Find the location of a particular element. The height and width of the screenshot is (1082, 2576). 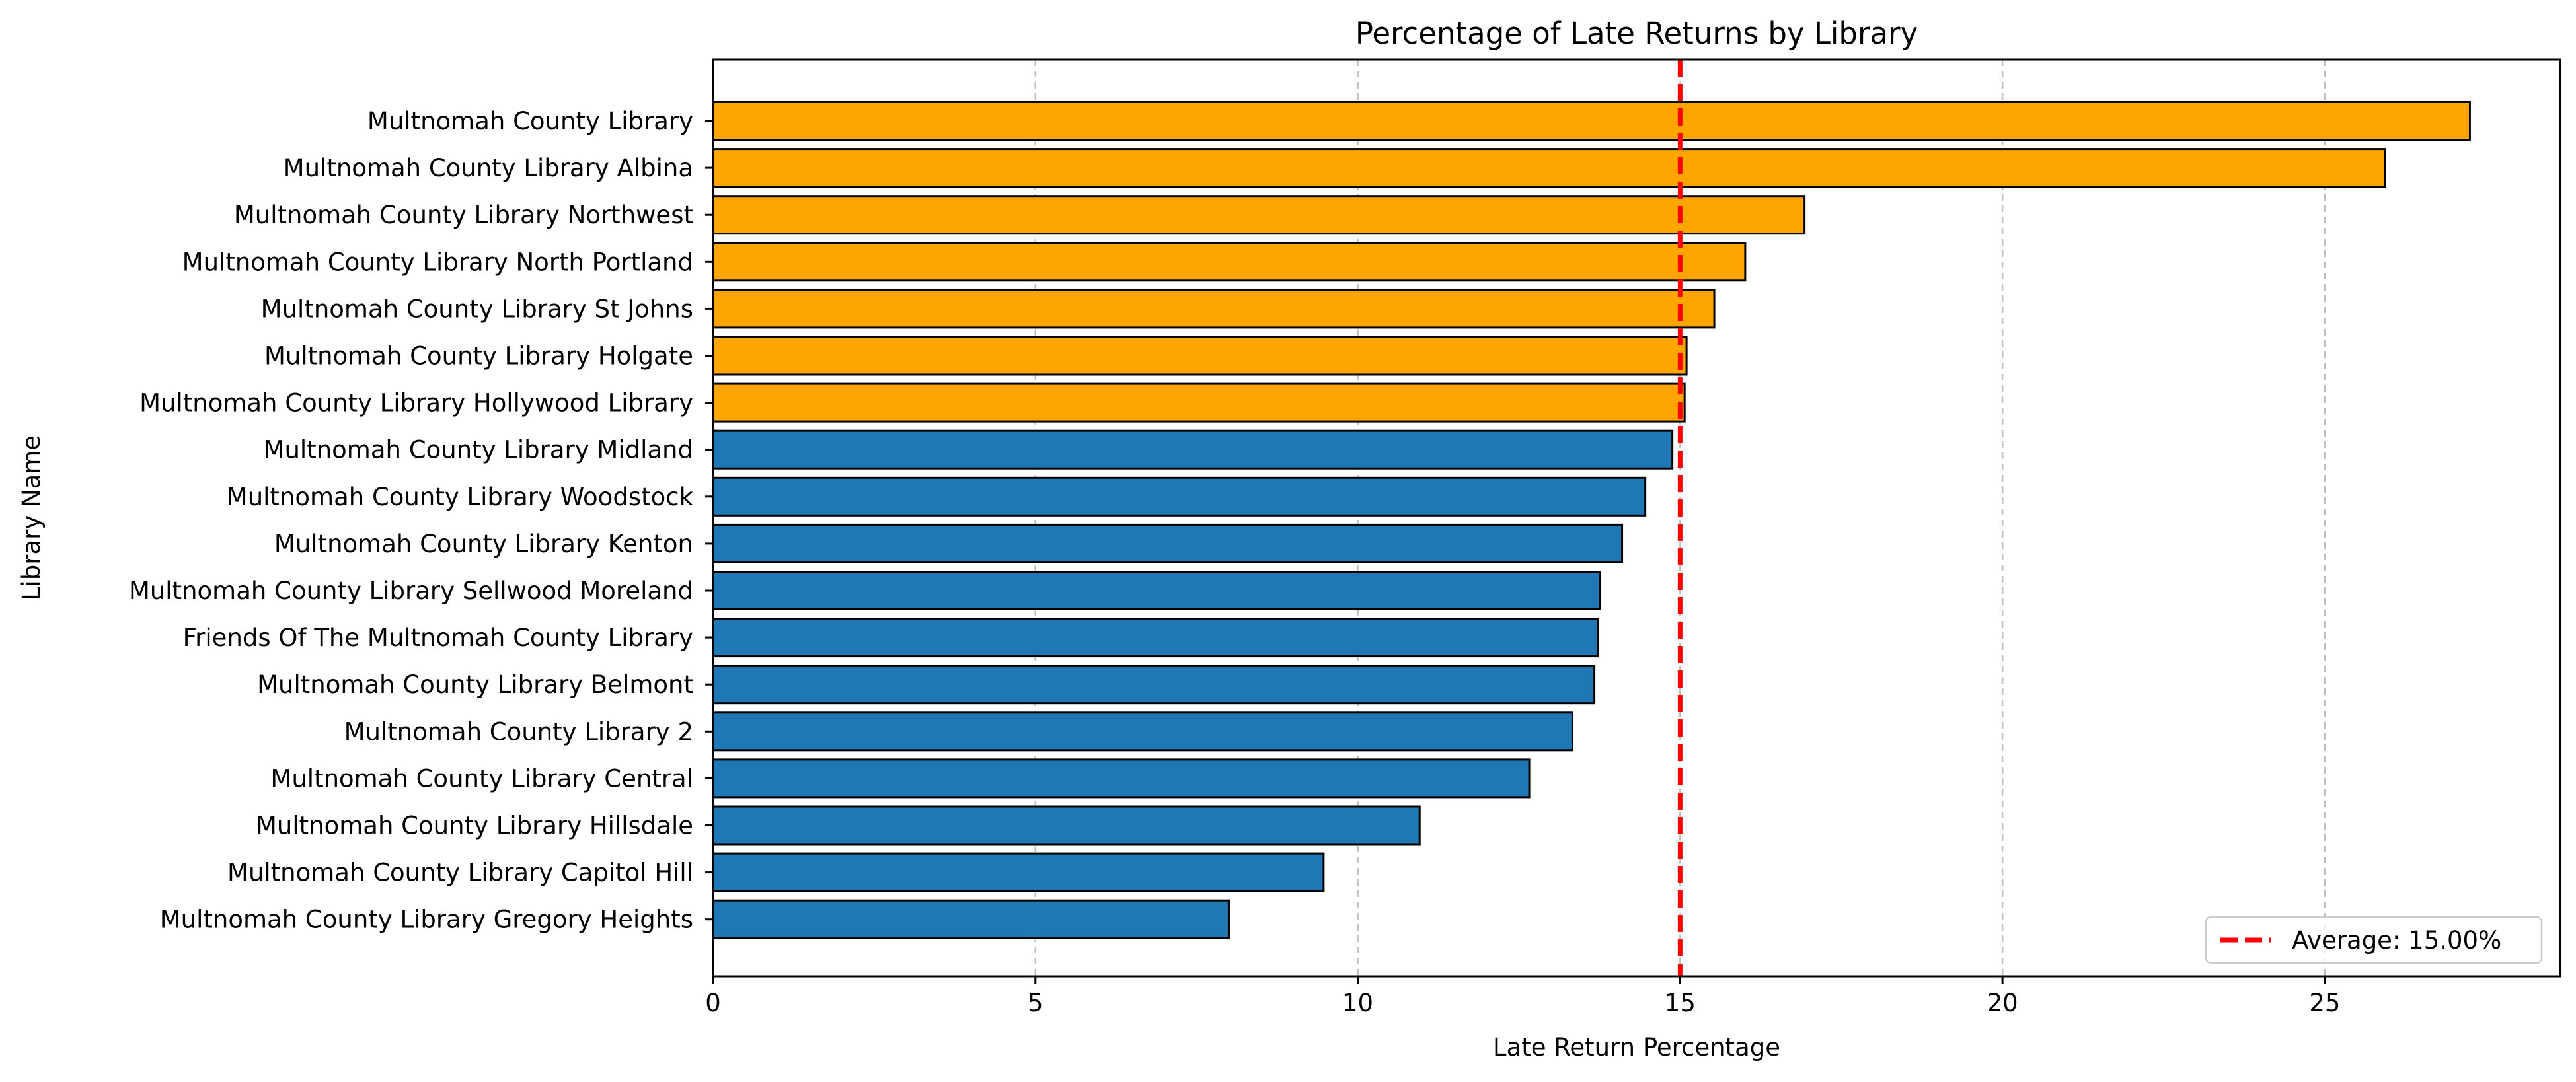

x-tick-label: 15 is located at coordinates (1680, 1003).